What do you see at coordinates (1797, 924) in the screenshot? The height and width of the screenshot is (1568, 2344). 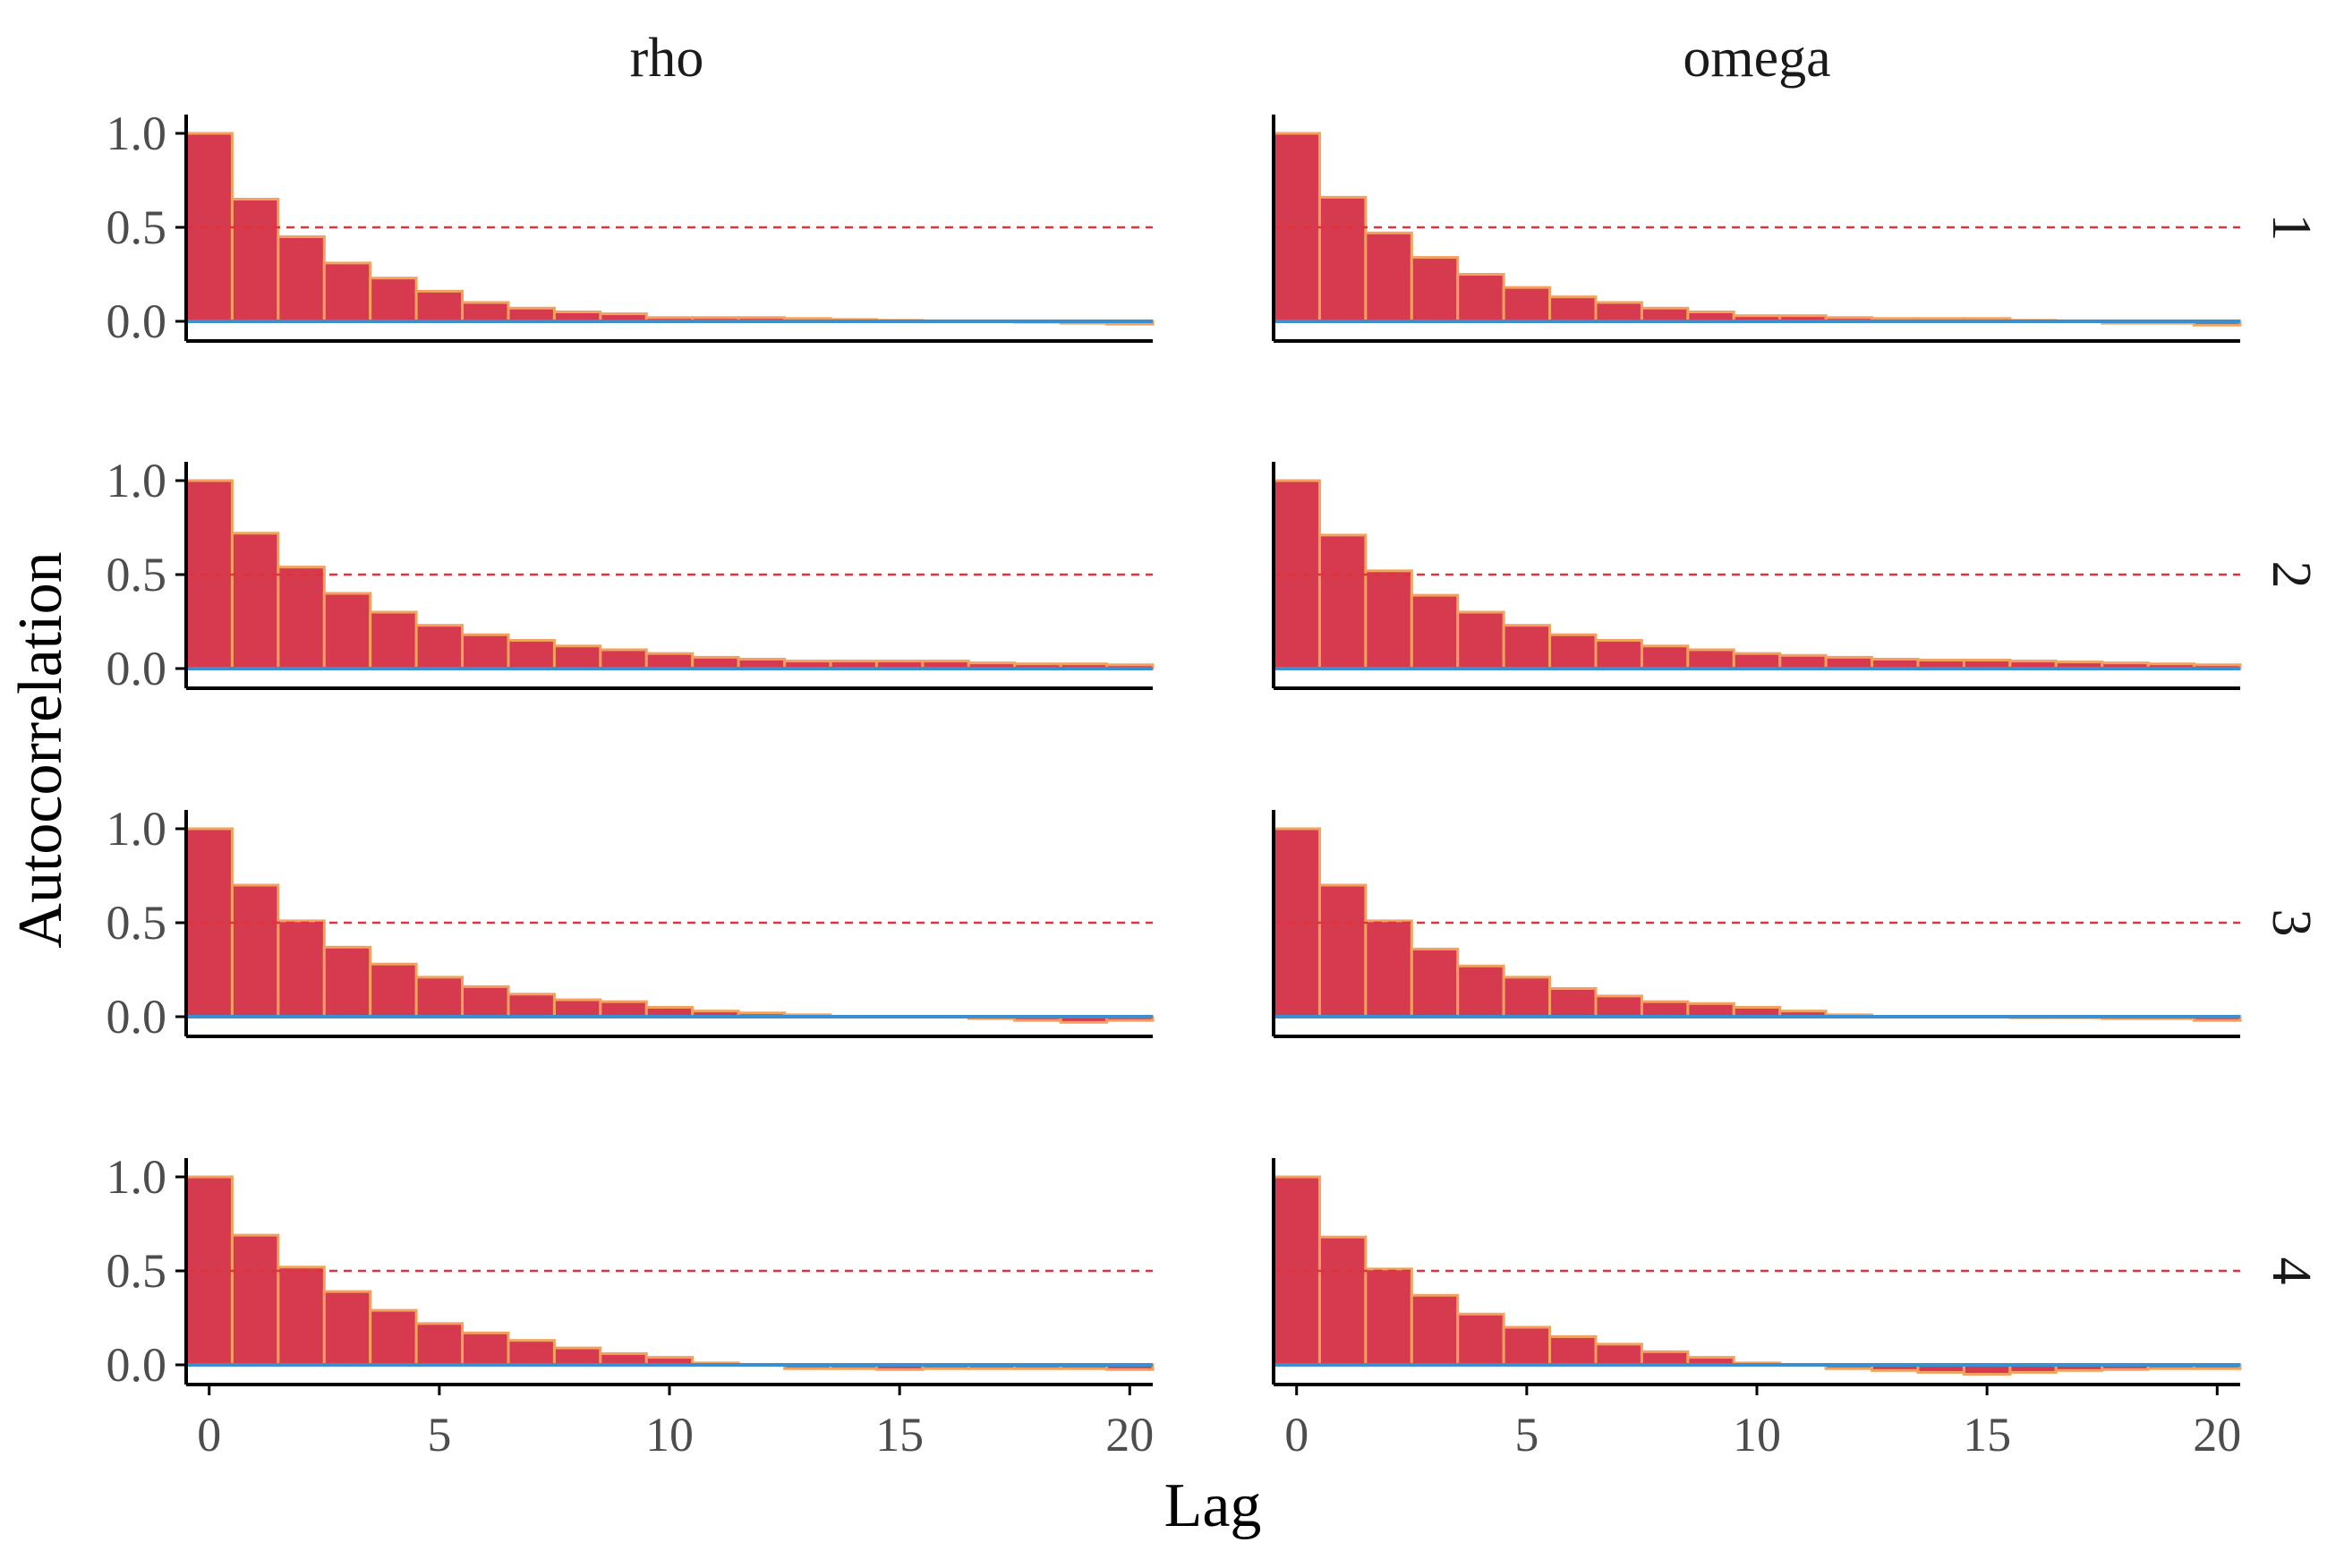 I see `facet-panel: 3` at bounding box center [1797, 924].